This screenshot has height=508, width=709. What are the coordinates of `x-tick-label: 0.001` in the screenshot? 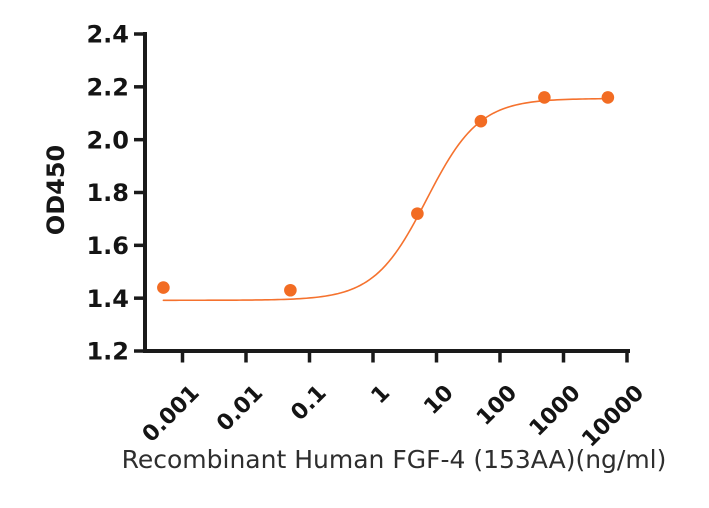 It's located at (171, 414).